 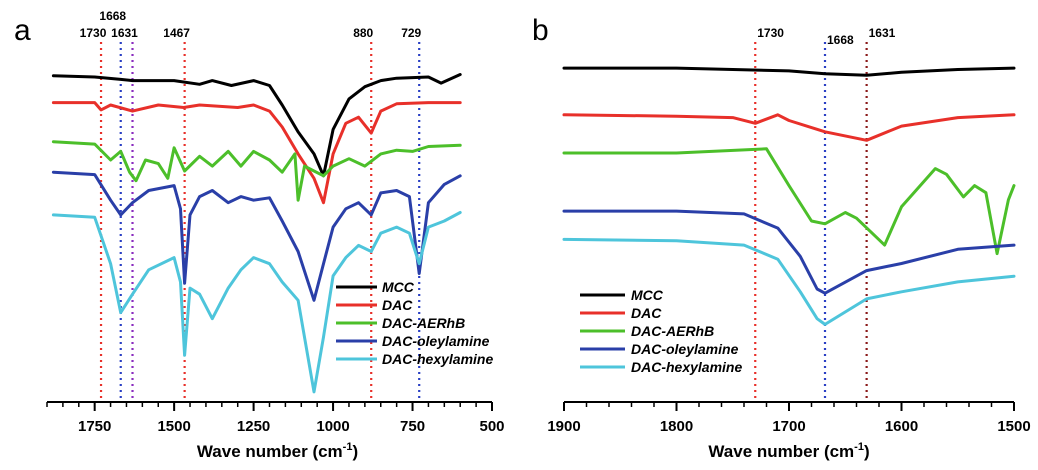 I want to click on series-line-dac-hexylamine, so click(x=789, y=281).